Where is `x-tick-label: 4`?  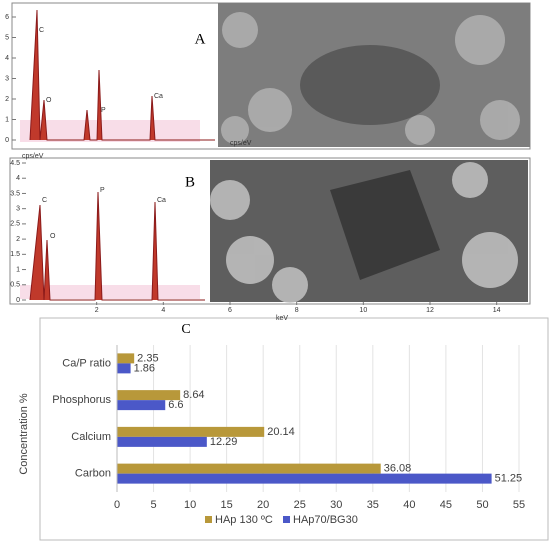 x-tick-label: 4 is located at coordinates (163, 310).